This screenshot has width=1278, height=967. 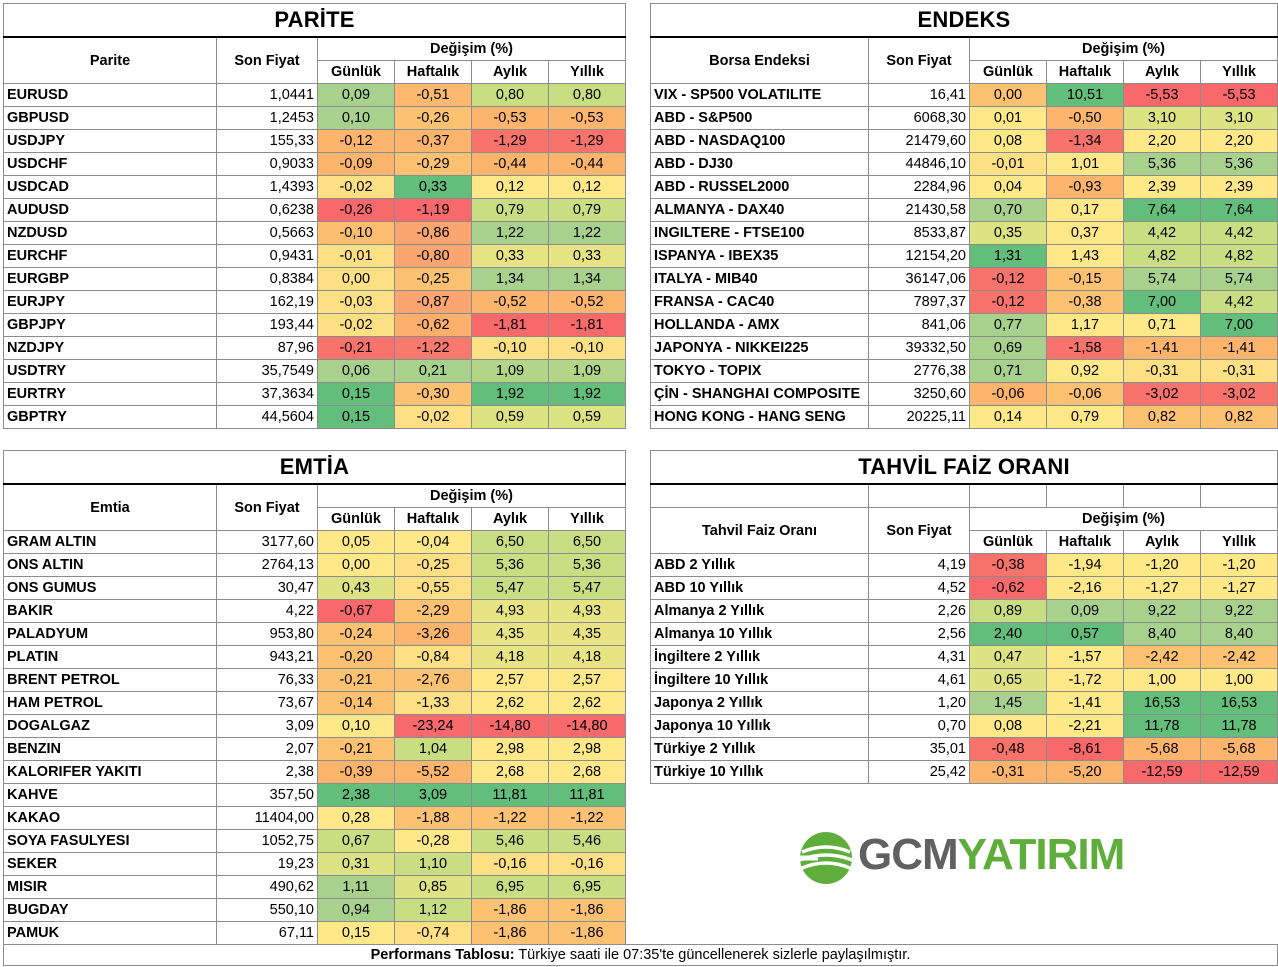 I want to click on emtia-price-header: Son Fiyat, so click(x=267, y=507).